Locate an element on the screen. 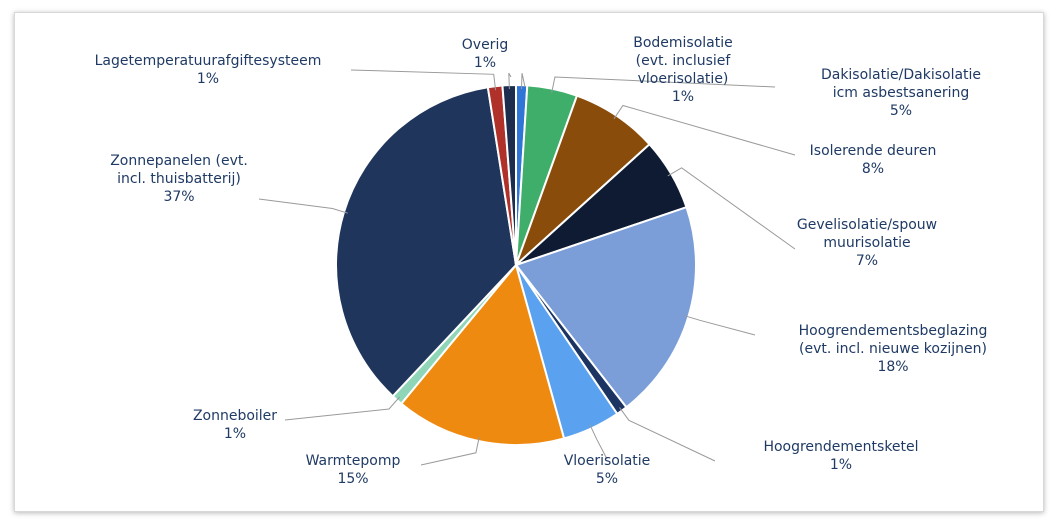 The image size is (1057, 524). slice-value-label: 15% is located at coordinates (352, 479).